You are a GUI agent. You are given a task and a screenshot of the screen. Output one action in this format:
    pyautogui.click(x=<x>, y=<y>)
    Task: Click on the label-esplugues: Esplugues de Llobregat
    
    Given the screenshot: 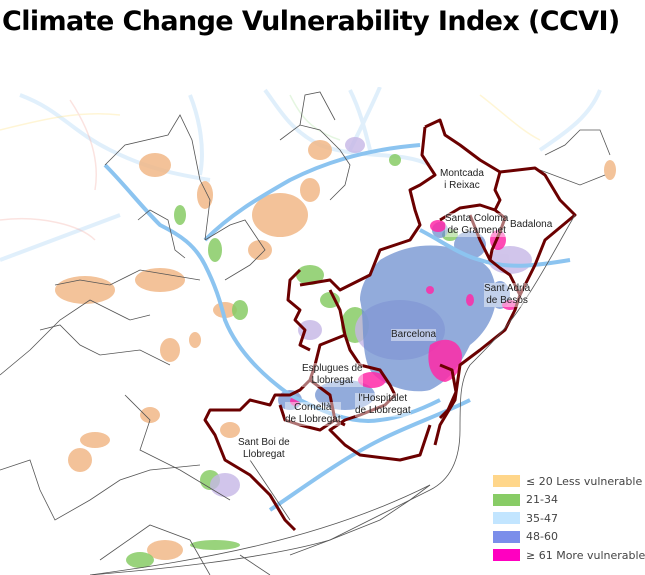 What is the action you would take?
    pyautogui.click(x=332, y=375)
    